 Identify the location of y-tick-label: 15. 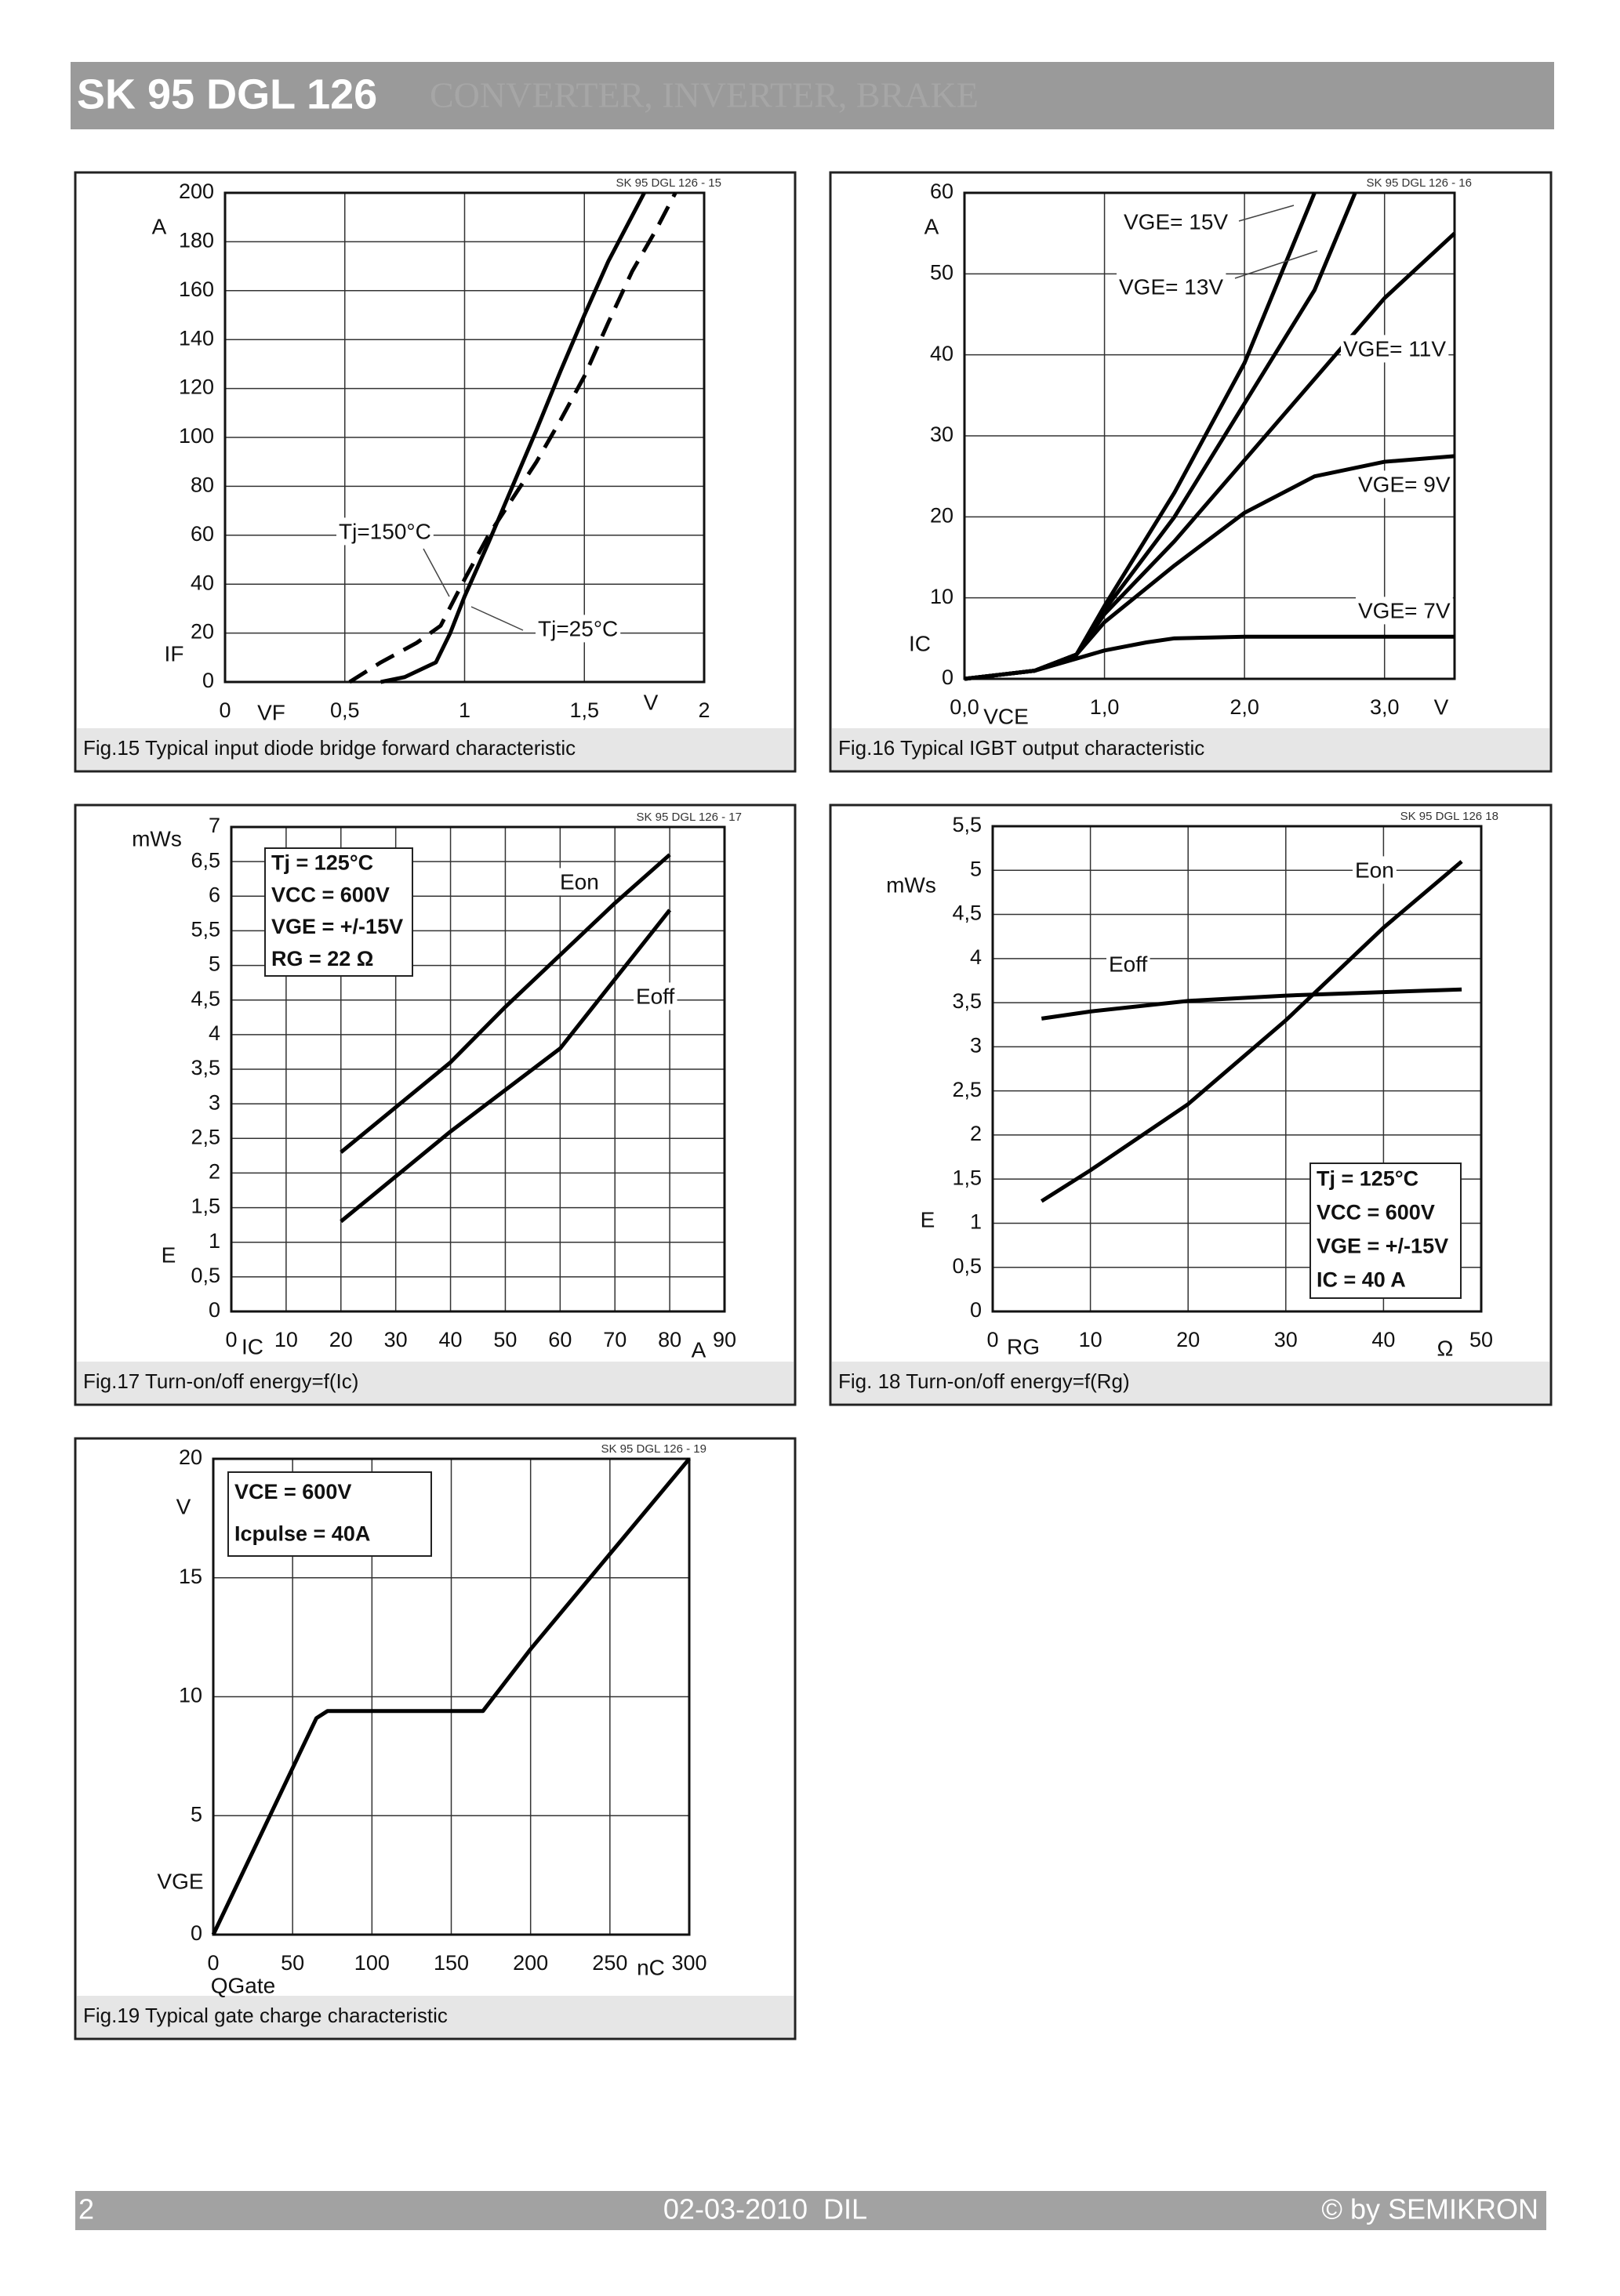
(190, 1576).